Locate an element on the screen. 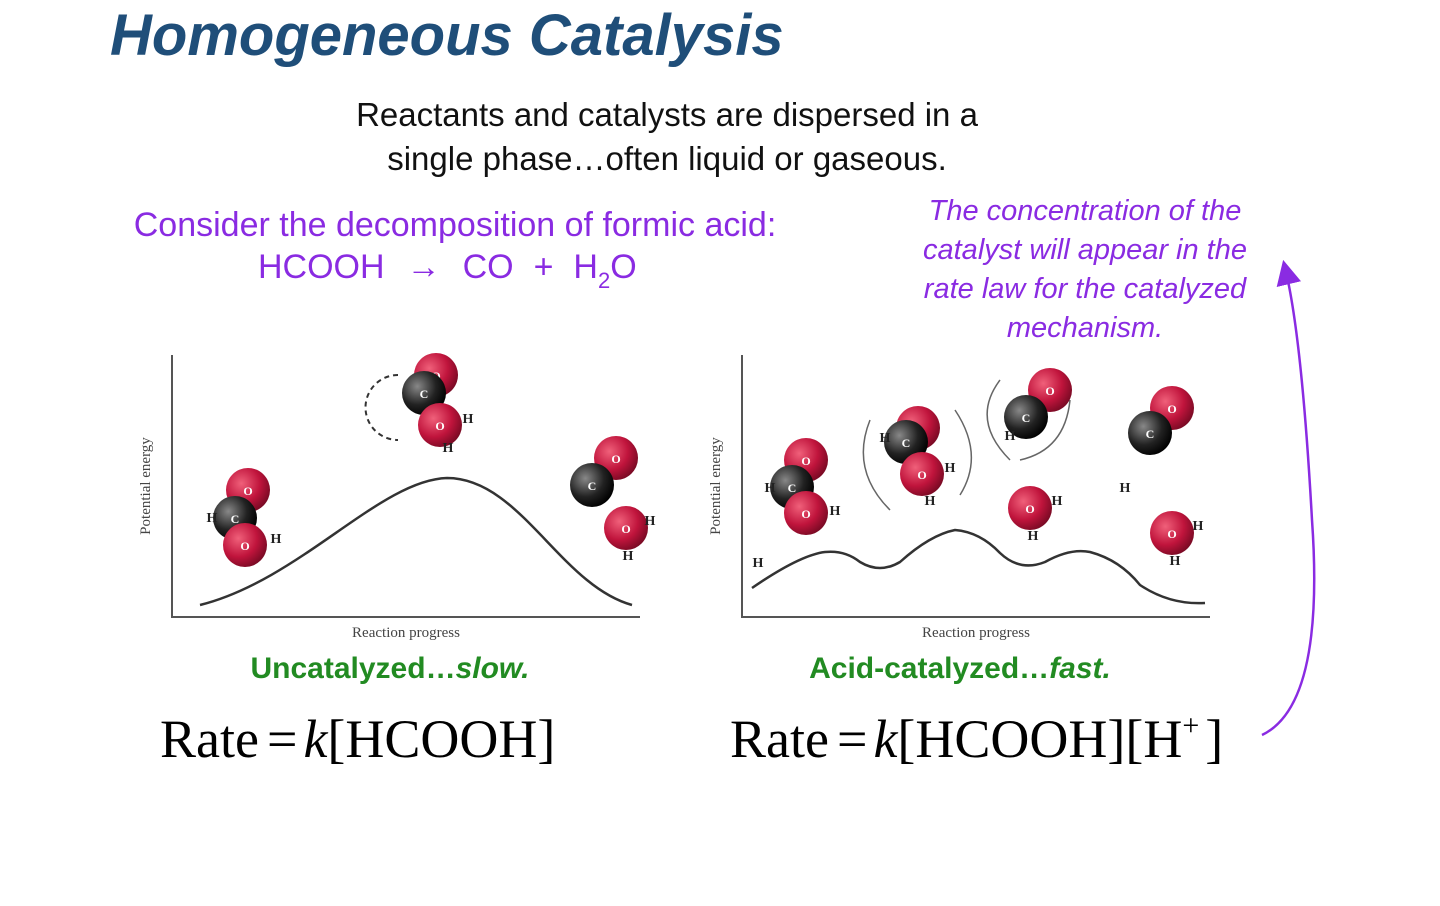  caption-emphasis: slow. is located at coordinates (493, 668).